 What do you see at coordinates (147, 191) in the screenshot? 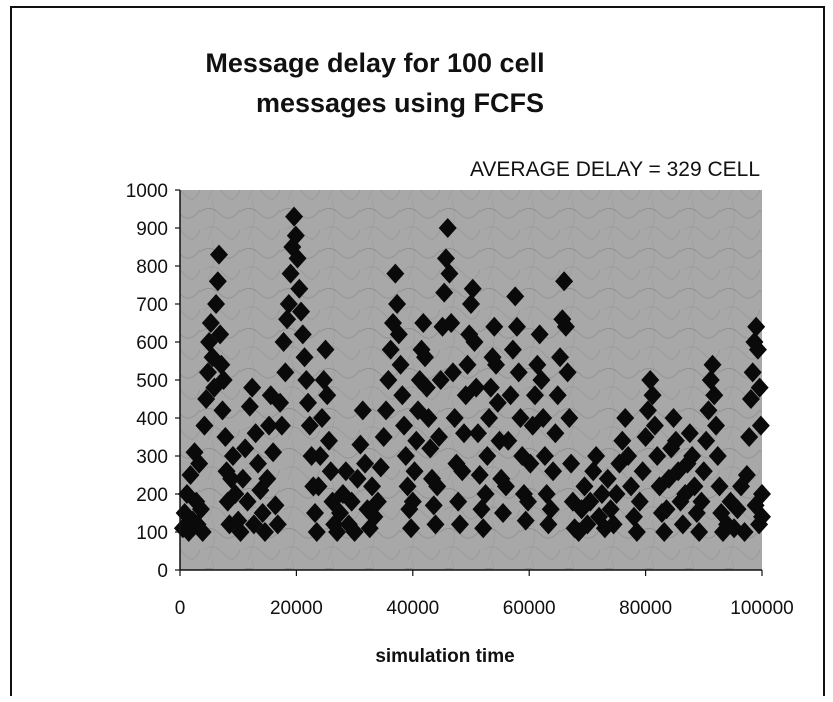
I see `y-tick-label: 1000` at bounding box center [147, 191].